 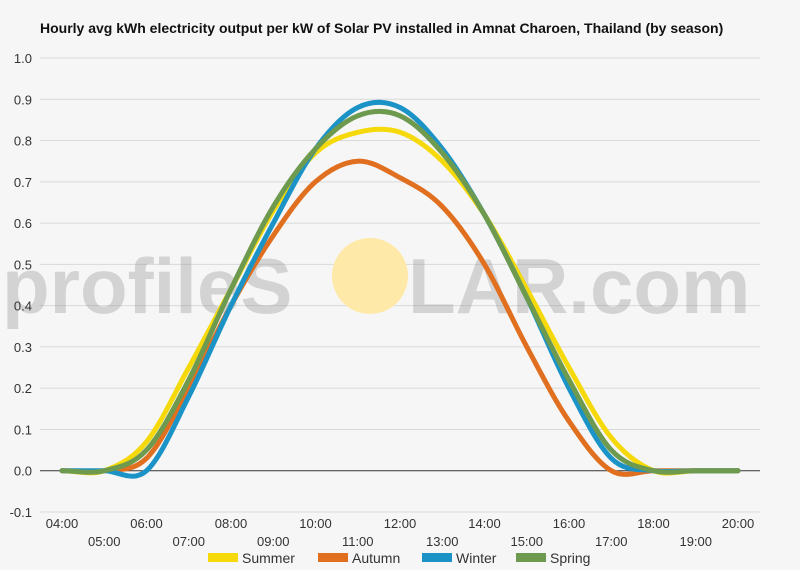 What do you see at coordinates (738, 523) in the screenshot?
I see `x-tick-label: 20:00` at bounding box center [738, 523].